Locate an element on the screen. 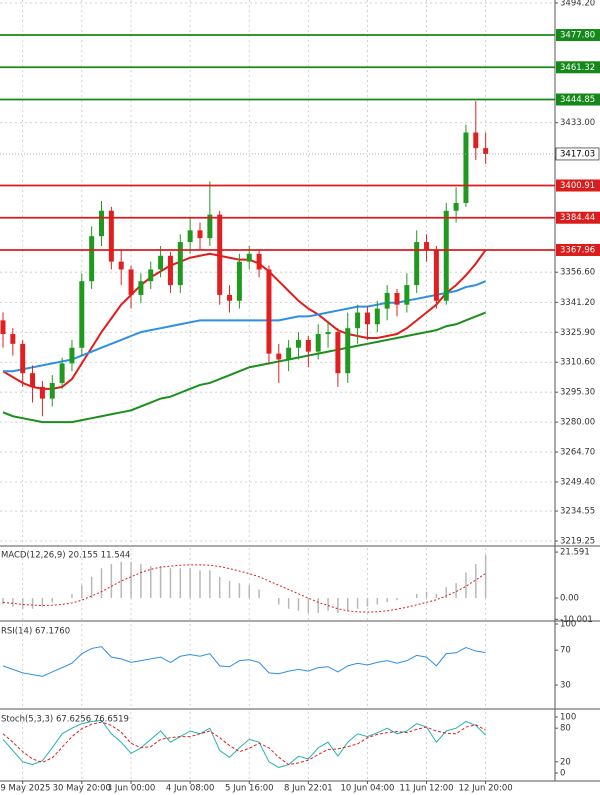 The width and height of the screenshot is (600, 795). x-tick-label: 30 May 20:00 is located at coordinates (82, 789).